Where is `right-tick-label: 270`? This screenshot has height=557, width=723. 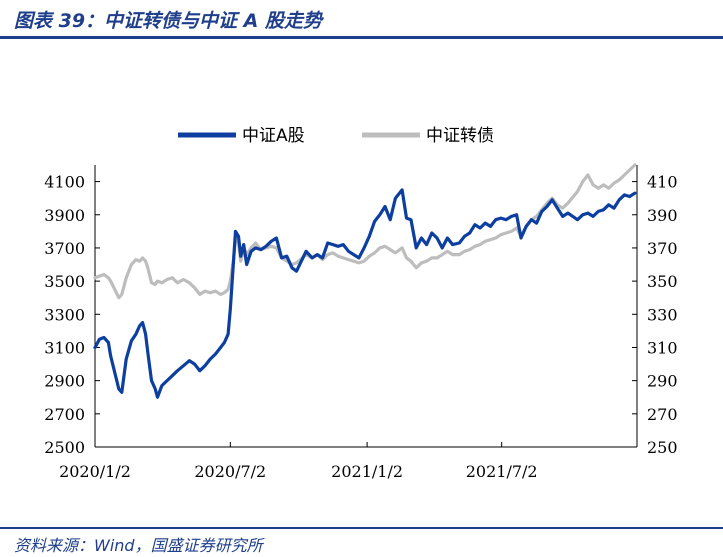 right-tick-label: 270 is located at coordinates (662, 414).